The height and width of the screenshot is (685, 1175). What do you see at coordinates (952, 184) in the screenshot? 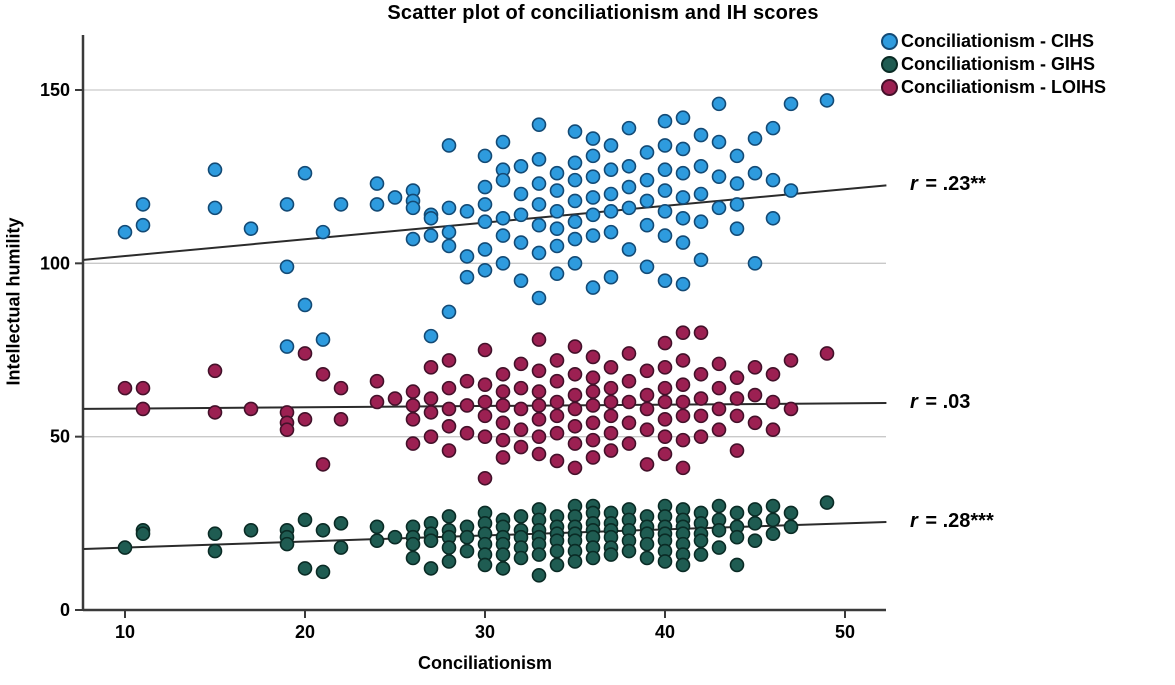
I see `r-value-text: = .23**` at bounding box center [952, 184].